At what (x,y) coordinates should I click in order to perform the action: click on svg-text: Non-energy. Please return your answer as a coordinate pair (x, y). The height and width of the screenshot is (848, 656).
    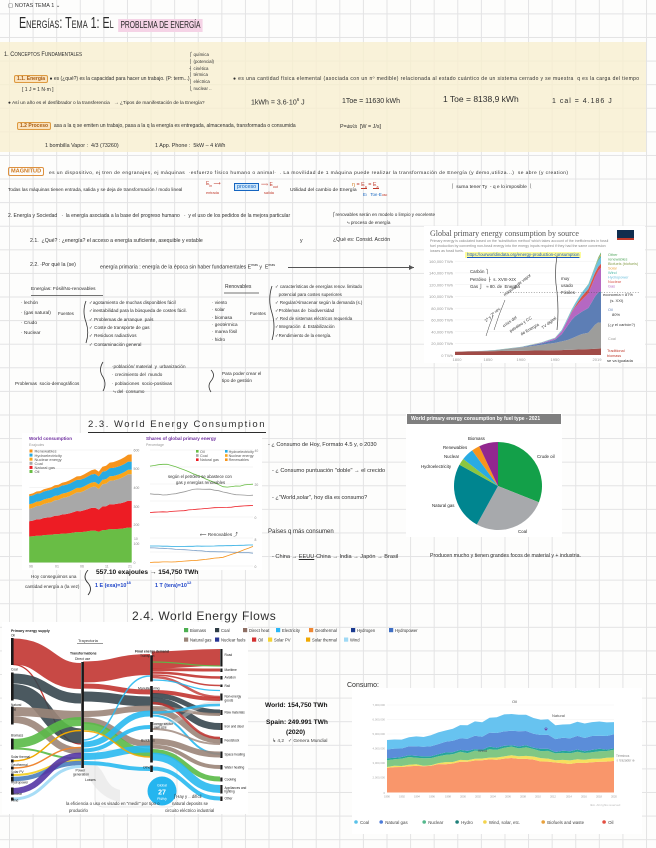
    Looking at the image, I should click on (233, 697).